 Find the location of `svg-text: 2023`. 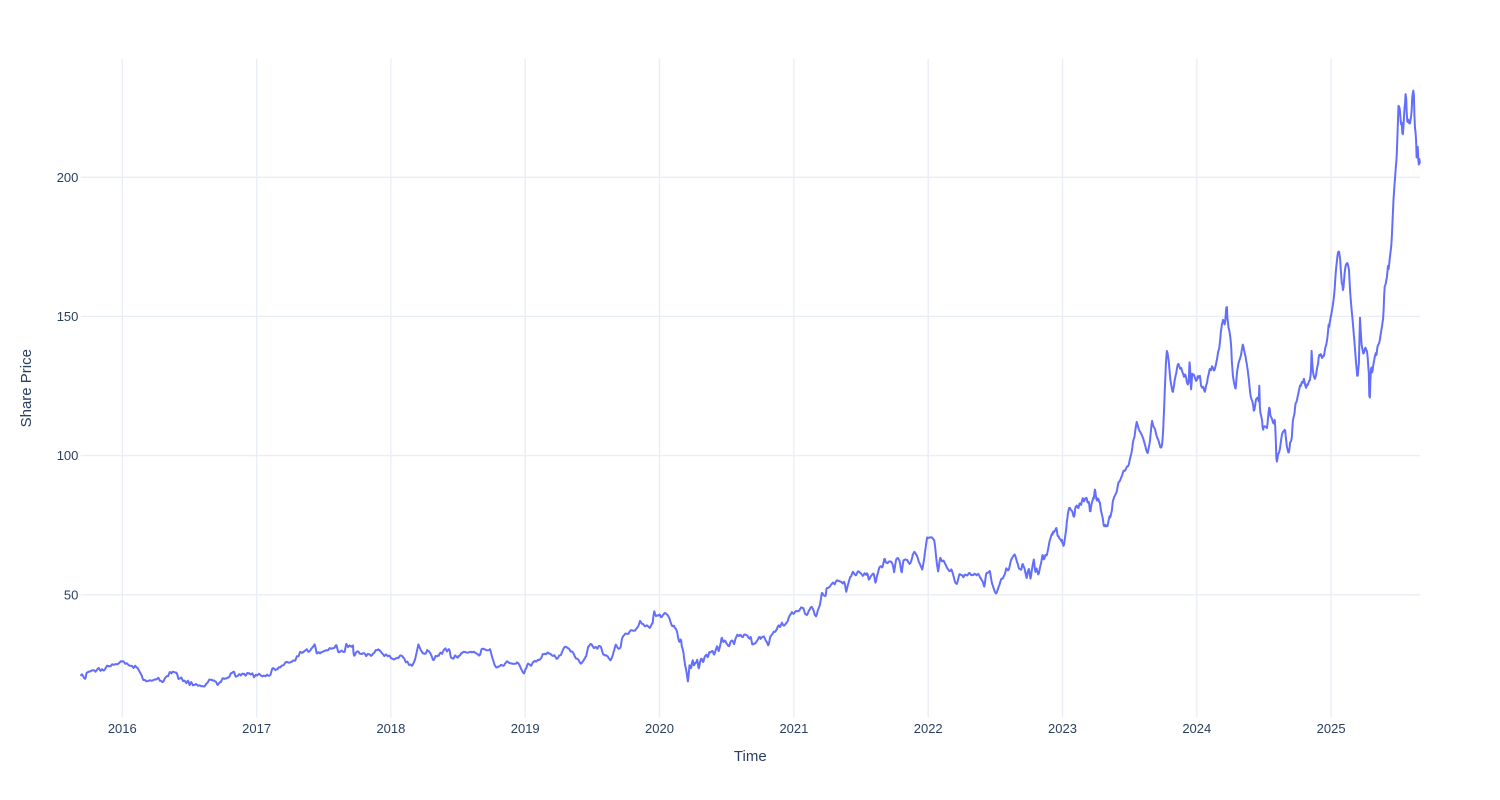

svg-text: 2023 is located at coordinates (1062, 728).